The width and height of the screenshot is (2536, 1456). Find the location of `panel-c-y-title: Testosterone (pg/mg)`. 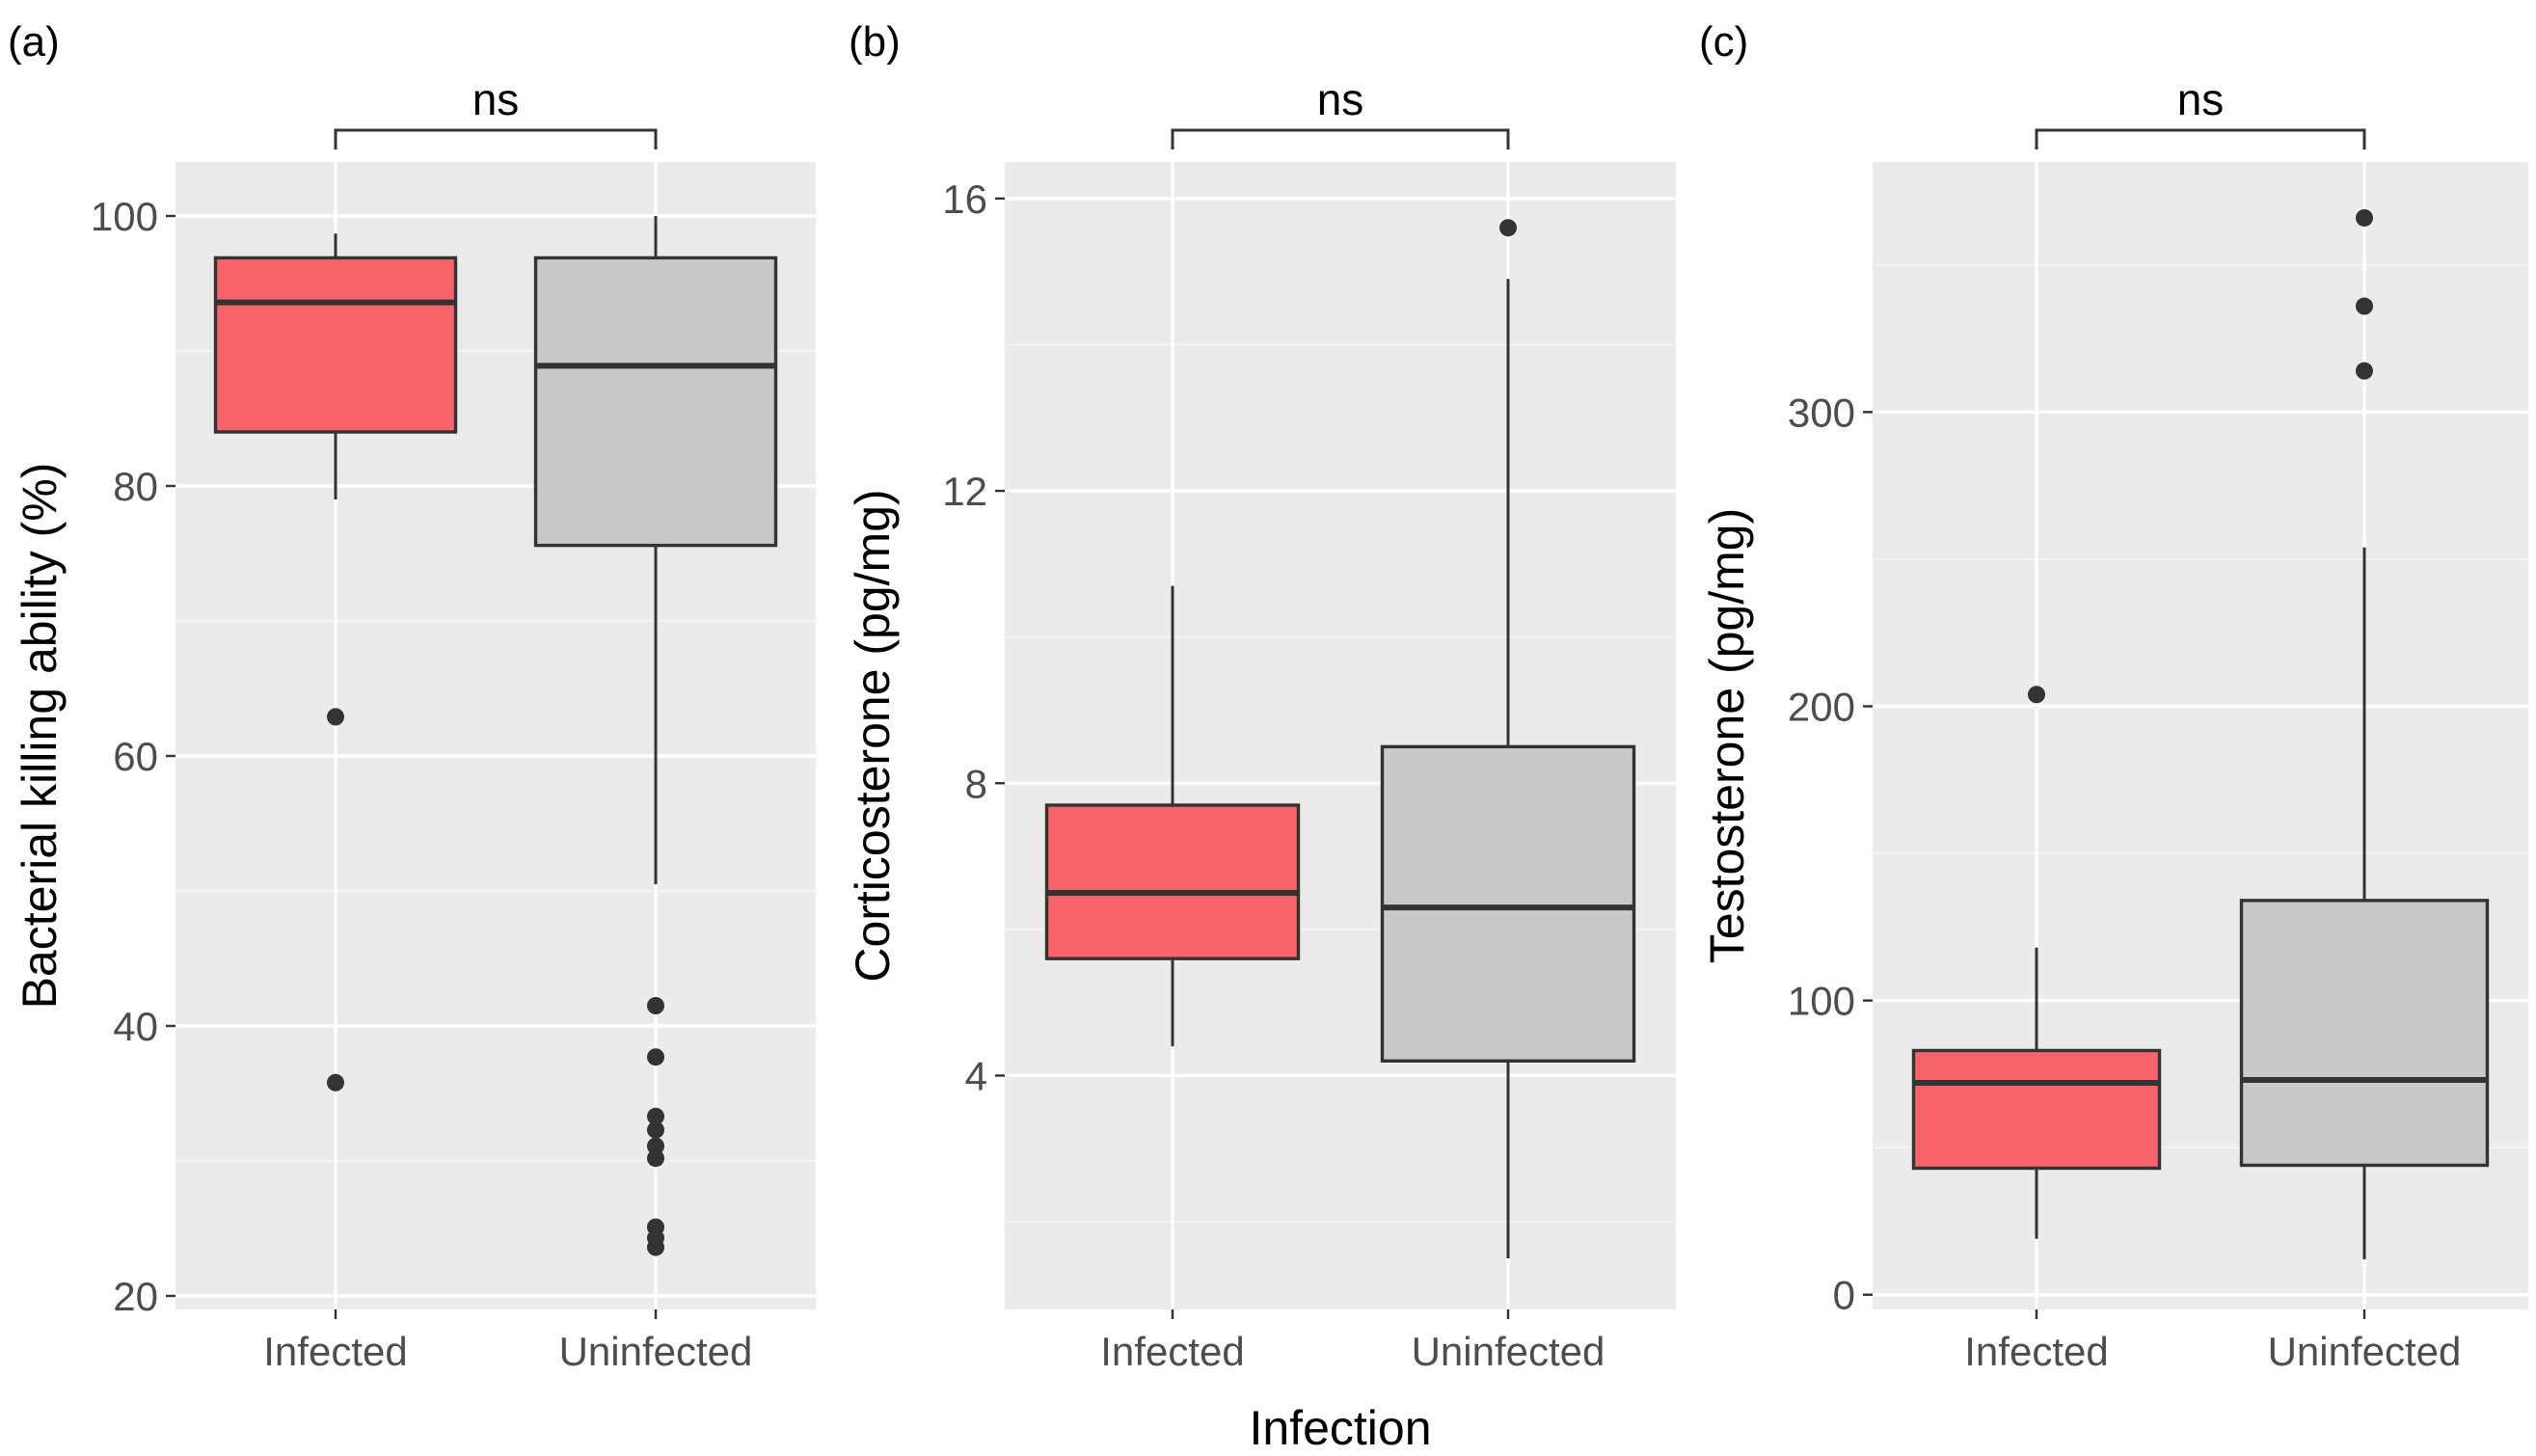

panel-c-y-title: Testosterone (pg/mg) is located at coordinates (1727, 735).